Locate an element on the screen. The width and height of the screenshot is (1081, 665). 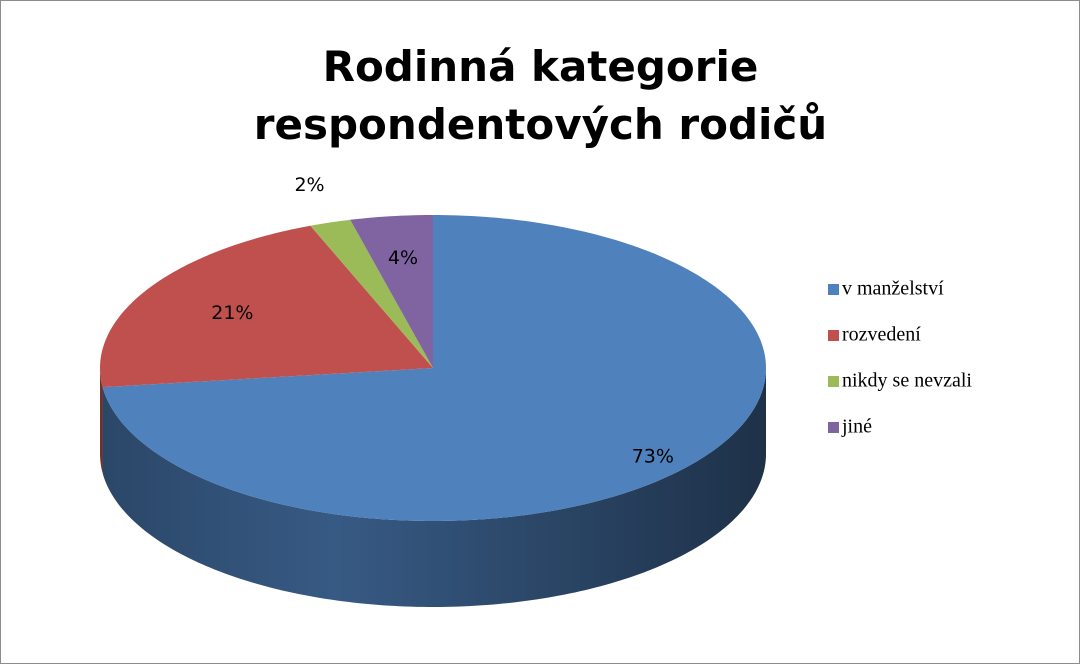
legend-label: v manželství is located at coordinates (893, 289).